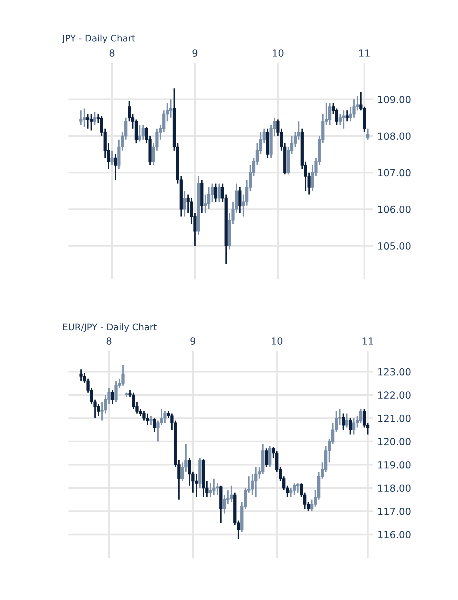 This screenshot has width=458, height=600. Describe the element at coordinates (394, 488) in the screenshot. I see `y-tick-label: 118.00` at that location.